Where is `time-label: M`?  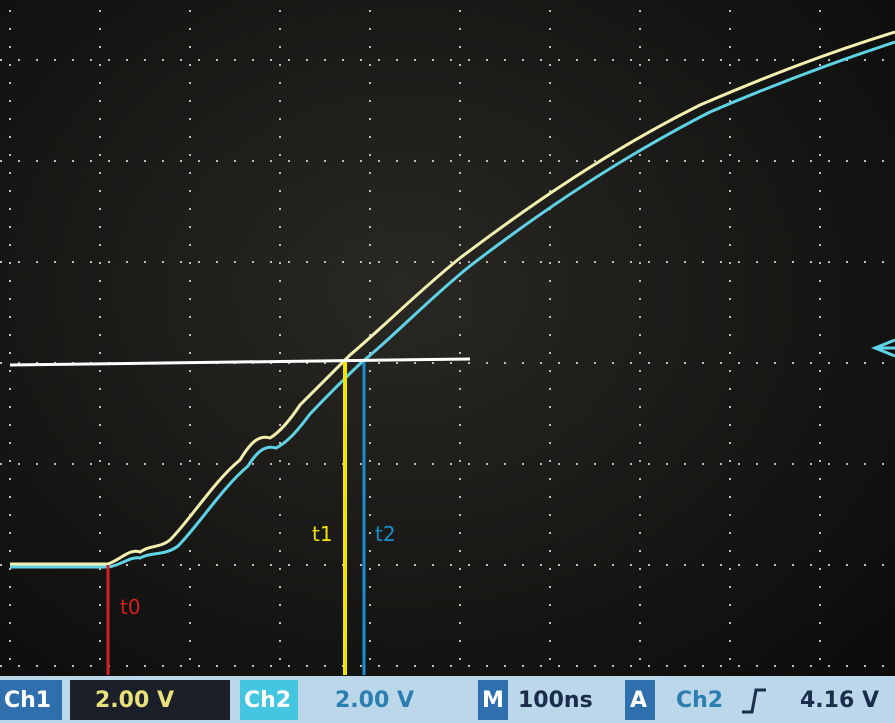
time-label: M is located at coordinates (493, 700).